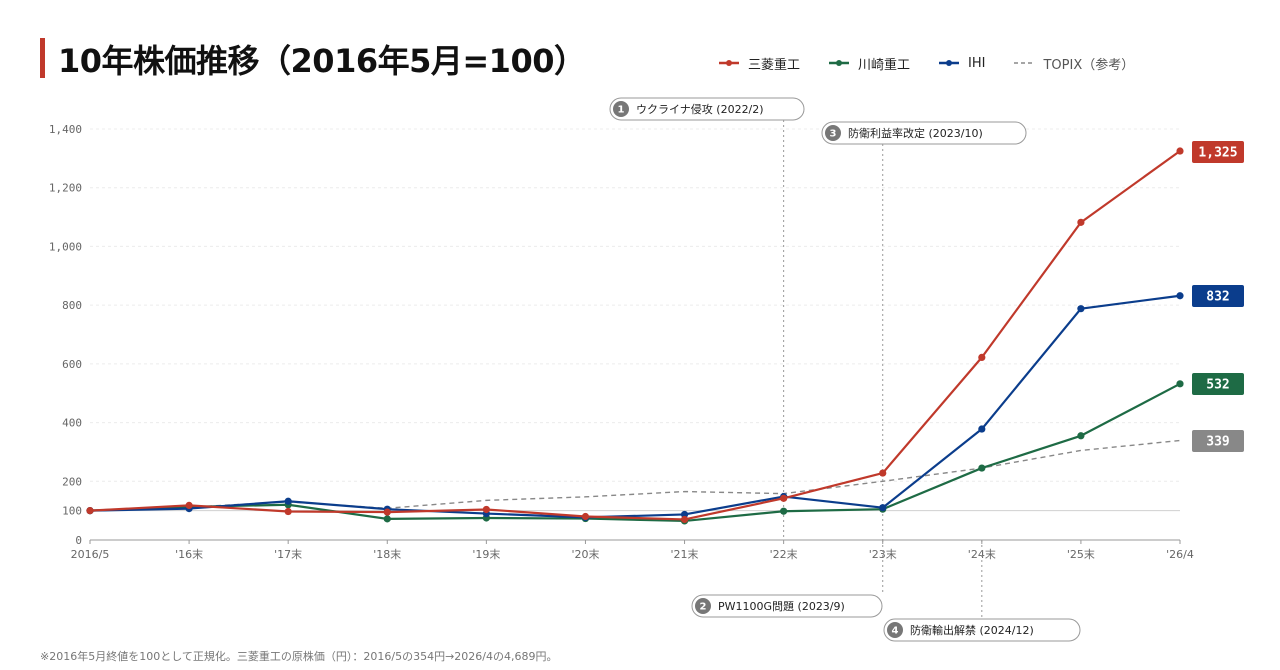 The height and width of the screenshot is (670, 1280). What do you see at coordinates (635, 475) in the screenshot?
I see `series-line` at bounding box center [635, 475].